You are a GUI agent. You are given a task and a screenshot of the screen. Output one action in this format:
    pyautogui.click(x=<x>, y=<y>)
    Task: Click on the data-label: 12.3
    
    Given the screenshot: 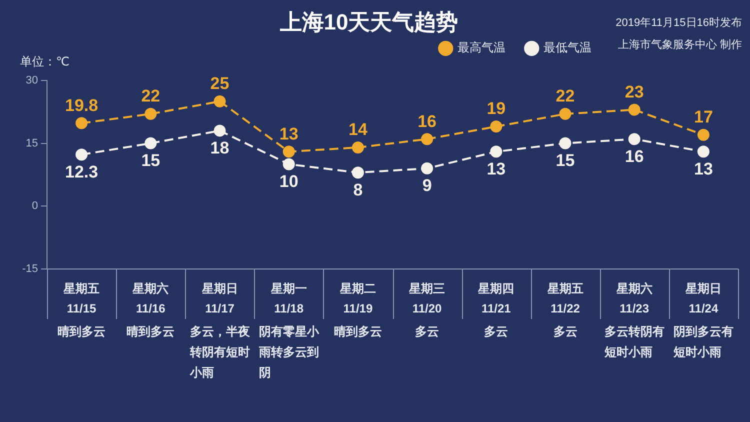 What is the action you would take?
    pyautogui.click(x=81, y=172)
    